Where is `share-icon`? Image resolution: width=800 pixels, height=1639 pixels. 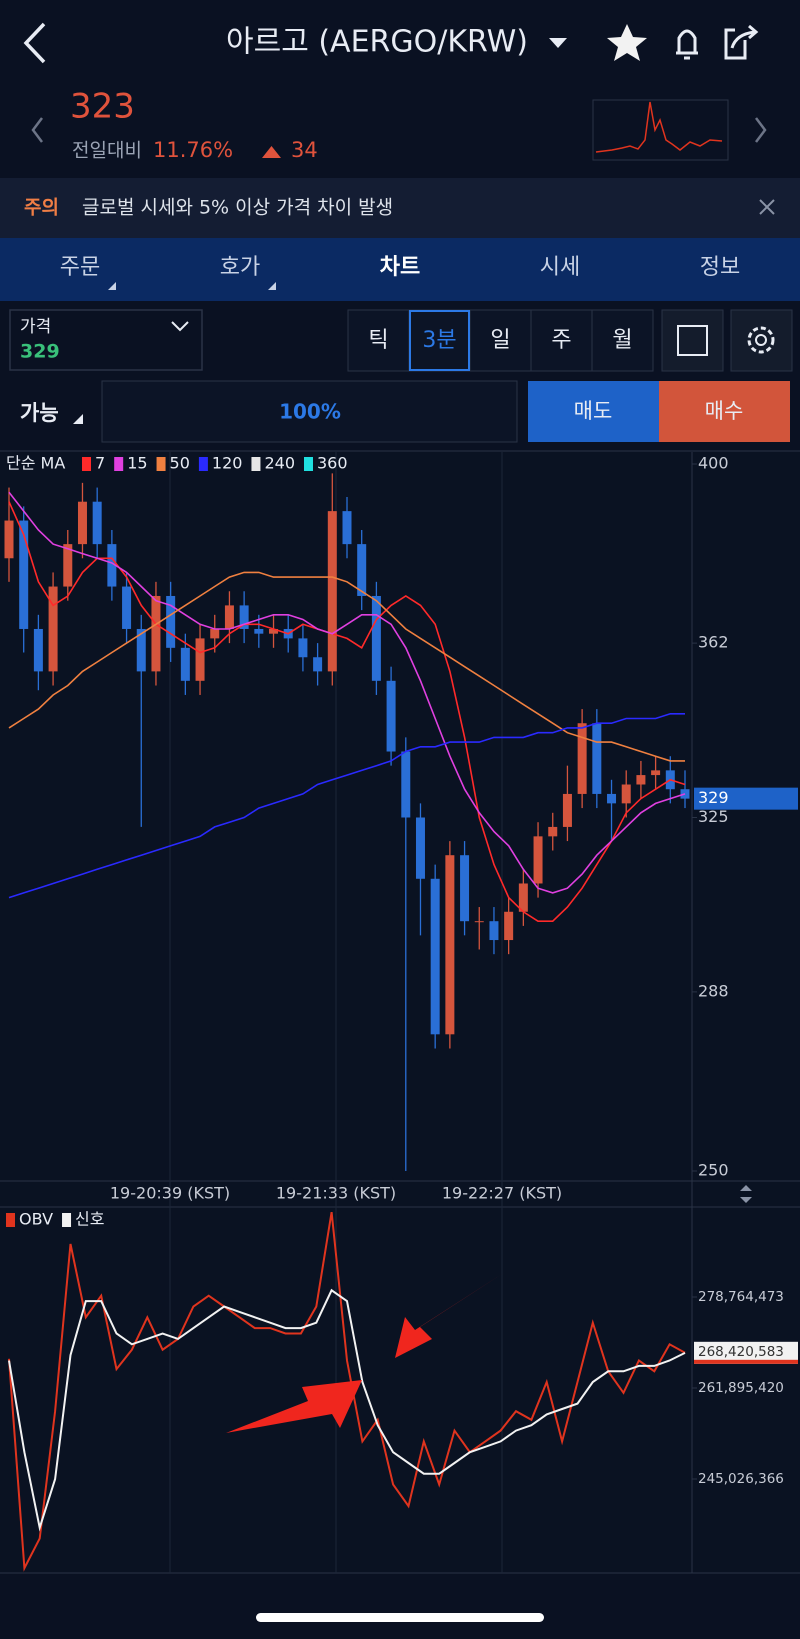
share-icon is located at coordinates (741, 42).